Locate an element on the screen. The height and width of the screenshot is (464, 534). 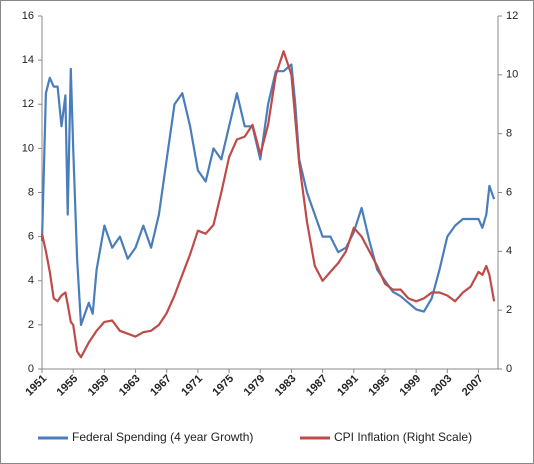
y2-tick-label: 2 is located at coordinates (509, 310).